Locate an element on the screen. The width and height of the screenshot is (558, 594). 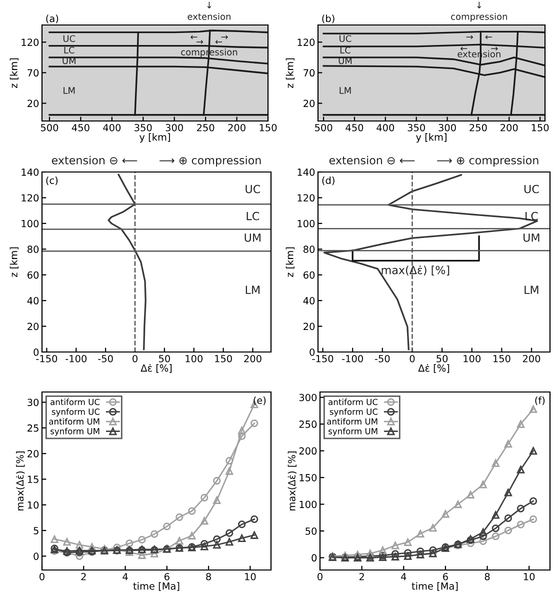
chart-title: (e) is located at coordinates (260, 401).